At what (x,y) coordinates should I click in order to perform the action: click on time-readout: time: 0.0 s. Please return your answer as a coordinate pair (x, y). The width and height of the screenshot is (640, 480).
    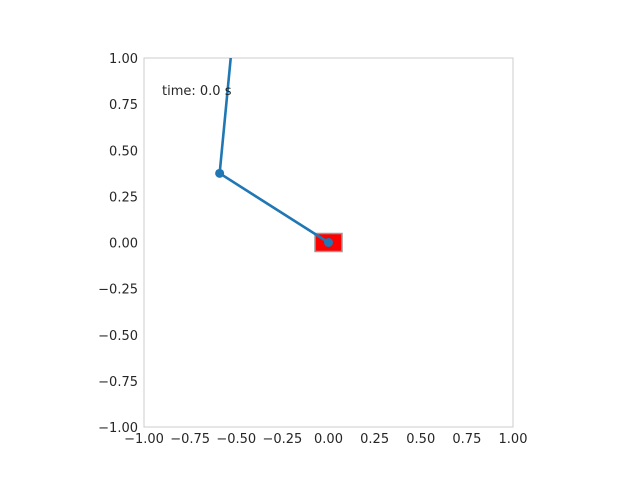
    Looking at the image, I should click on (197, 91).